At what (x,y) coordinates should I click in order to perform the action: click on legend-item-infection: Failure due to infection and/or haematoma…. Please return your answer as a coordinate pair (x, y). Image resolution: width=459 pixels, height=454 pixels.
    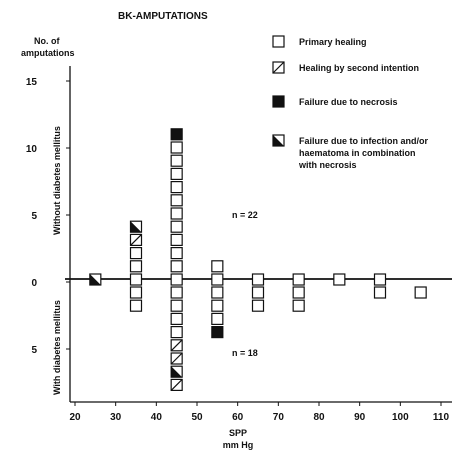
    Looking at the image, I should click on (350, 152).